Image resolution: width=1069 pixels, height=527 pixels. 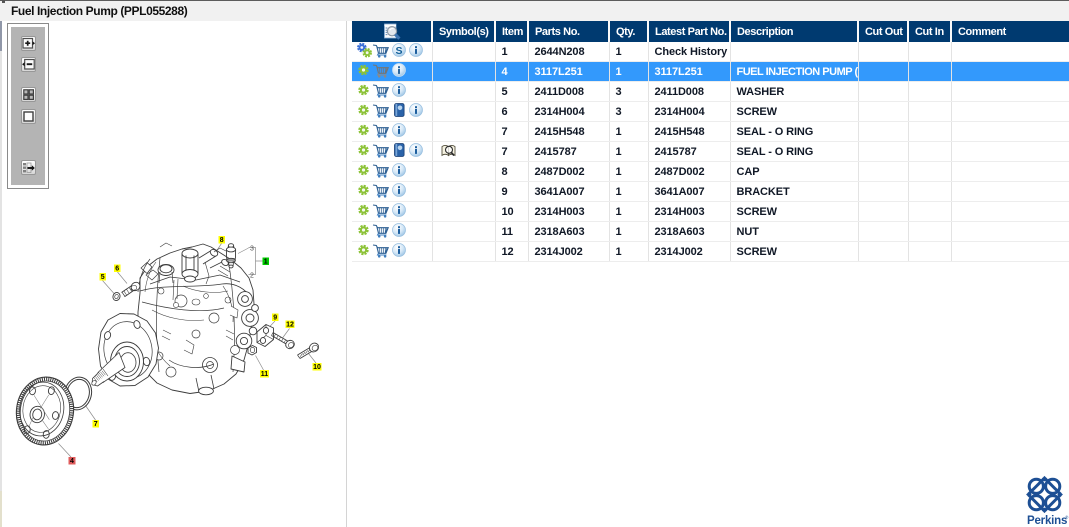 I want to click on svg-text: 3, so click(x=252, y=249).